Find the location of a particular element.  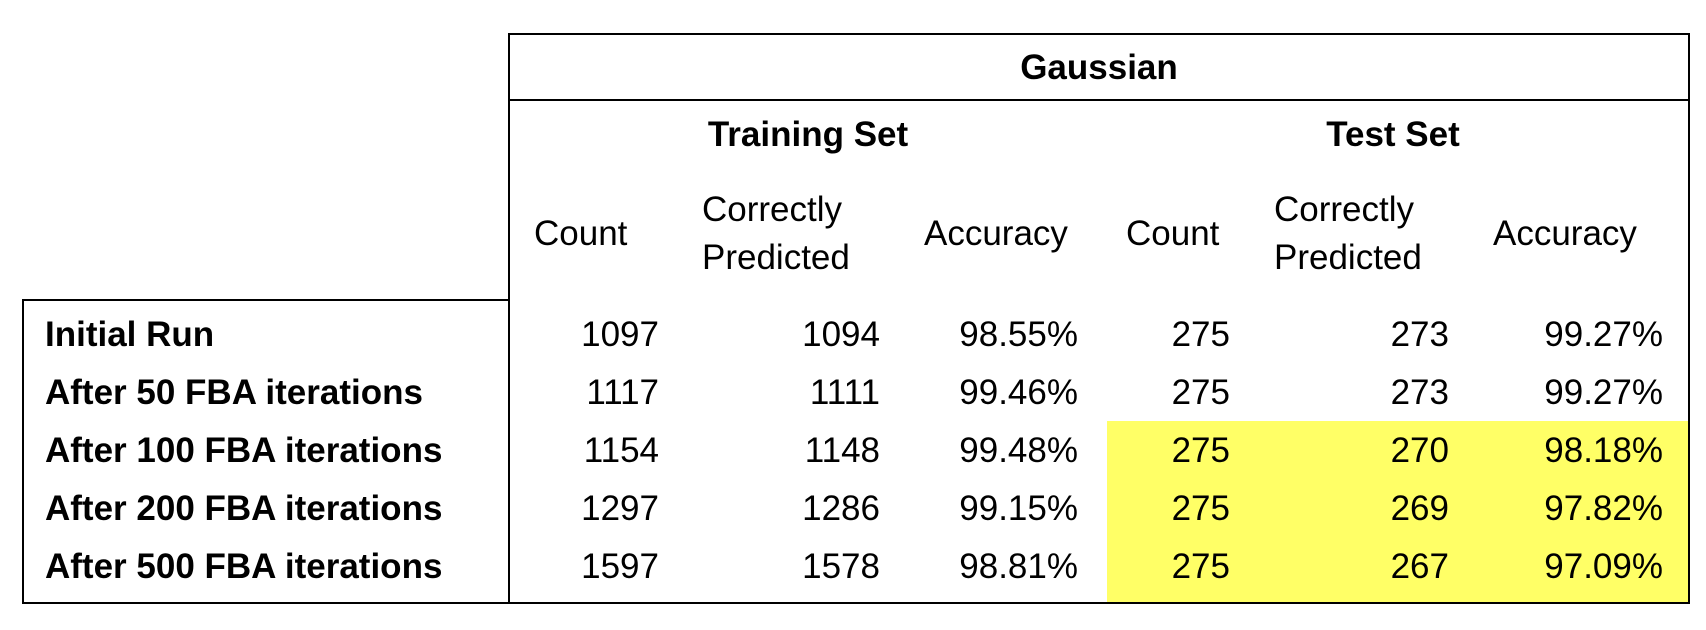

test-set-highlight is located at coordinates (1398, 512).